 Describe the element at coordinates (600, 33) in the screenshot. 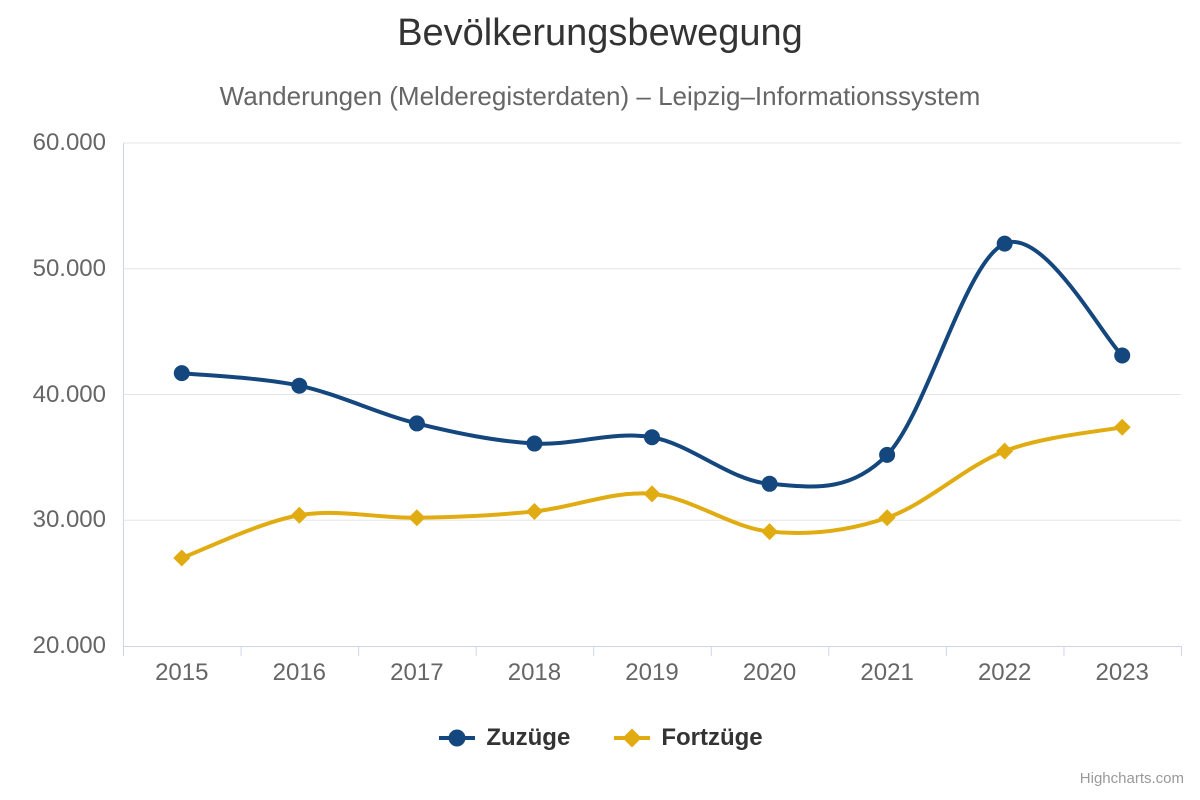

I see `chart-title: Bevölkerungsbewegung` at that location.